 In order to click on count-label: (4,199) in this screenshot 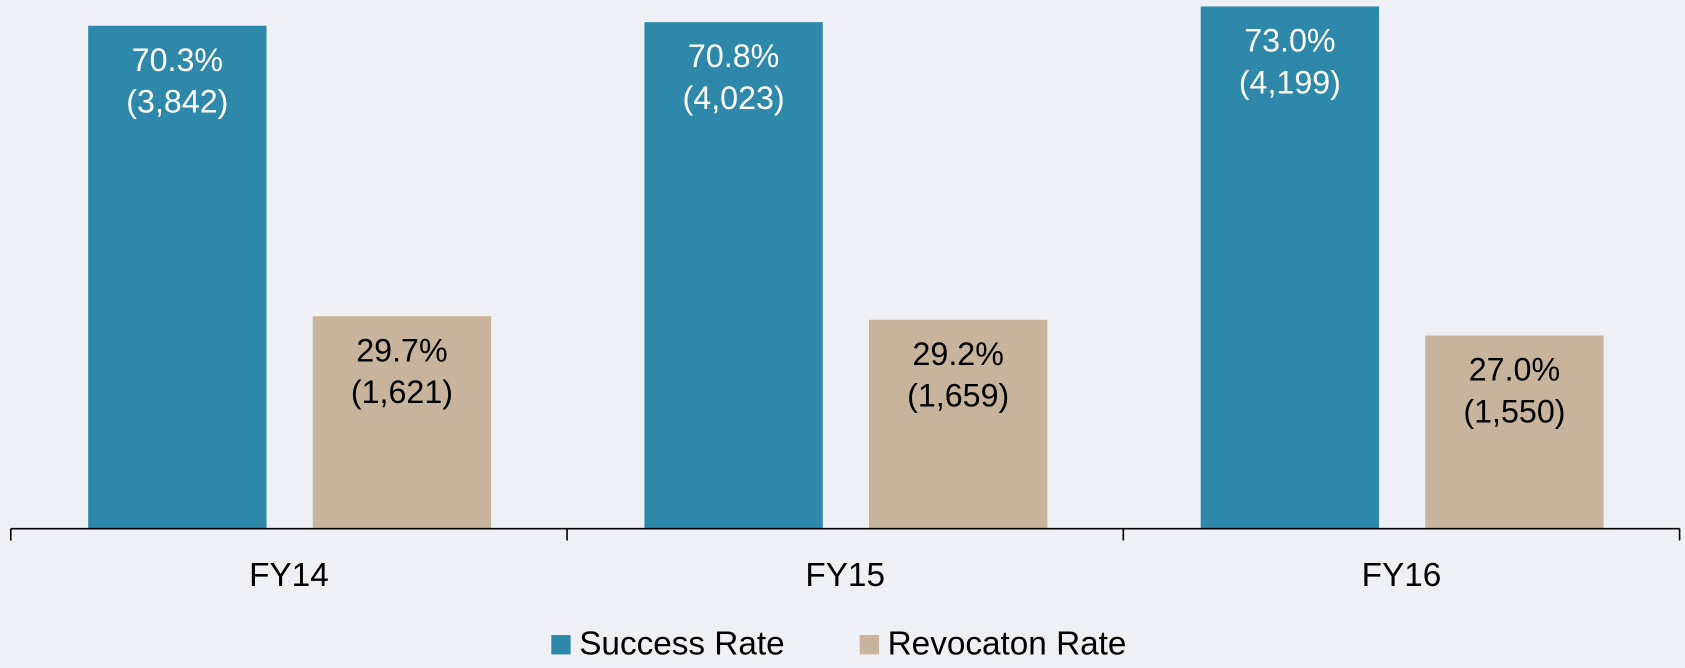, I will do `click(1290, 82)`.